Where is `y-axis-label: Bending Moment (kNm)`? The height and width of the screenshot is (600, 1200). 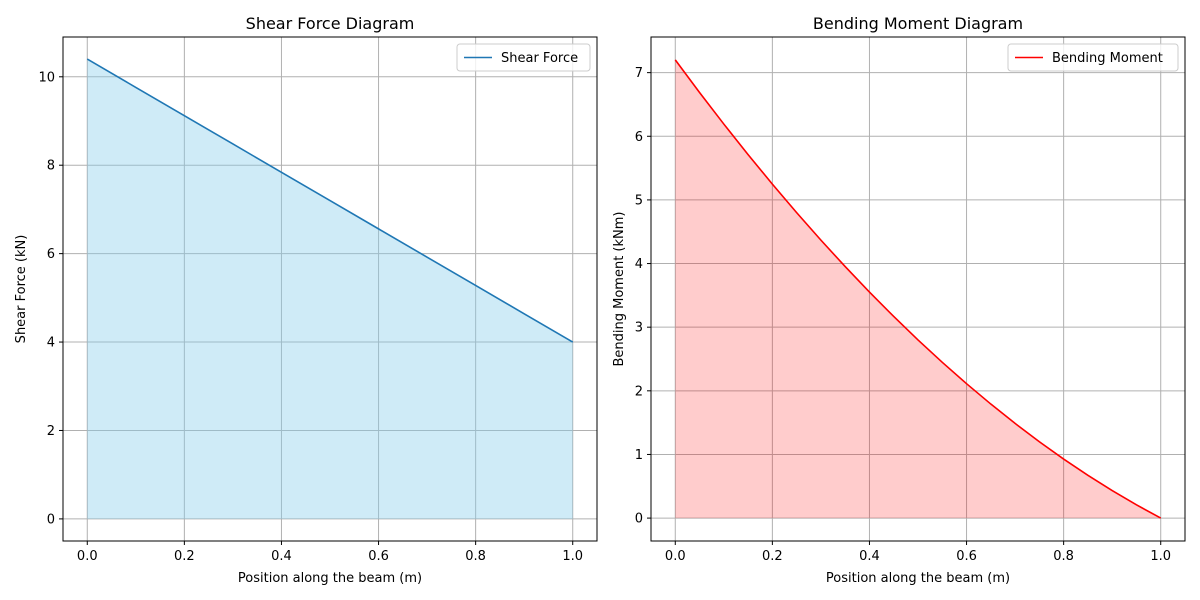 y-axis-label: Bending Moment (kNm) is located at coordinates (619, 288).